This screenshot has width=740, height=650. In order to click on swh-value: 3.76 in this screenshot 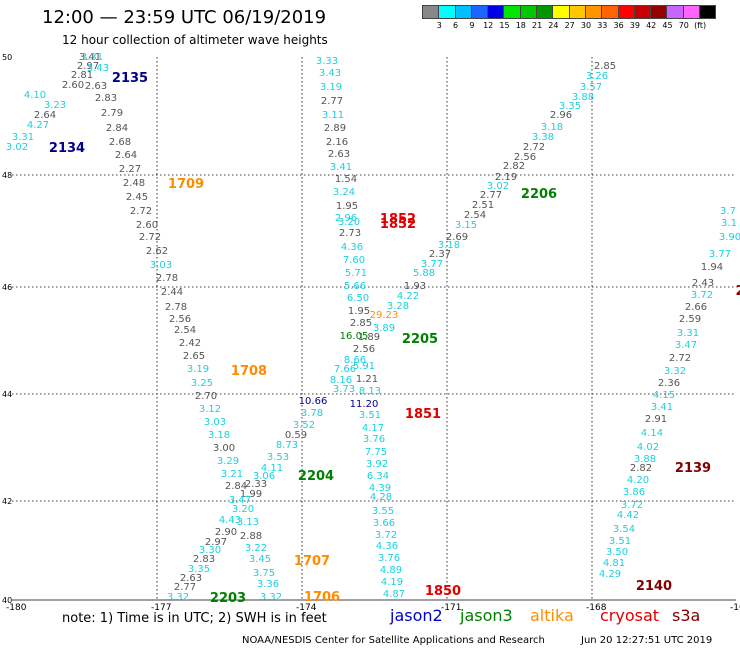, I will do `click(374, 439)`.